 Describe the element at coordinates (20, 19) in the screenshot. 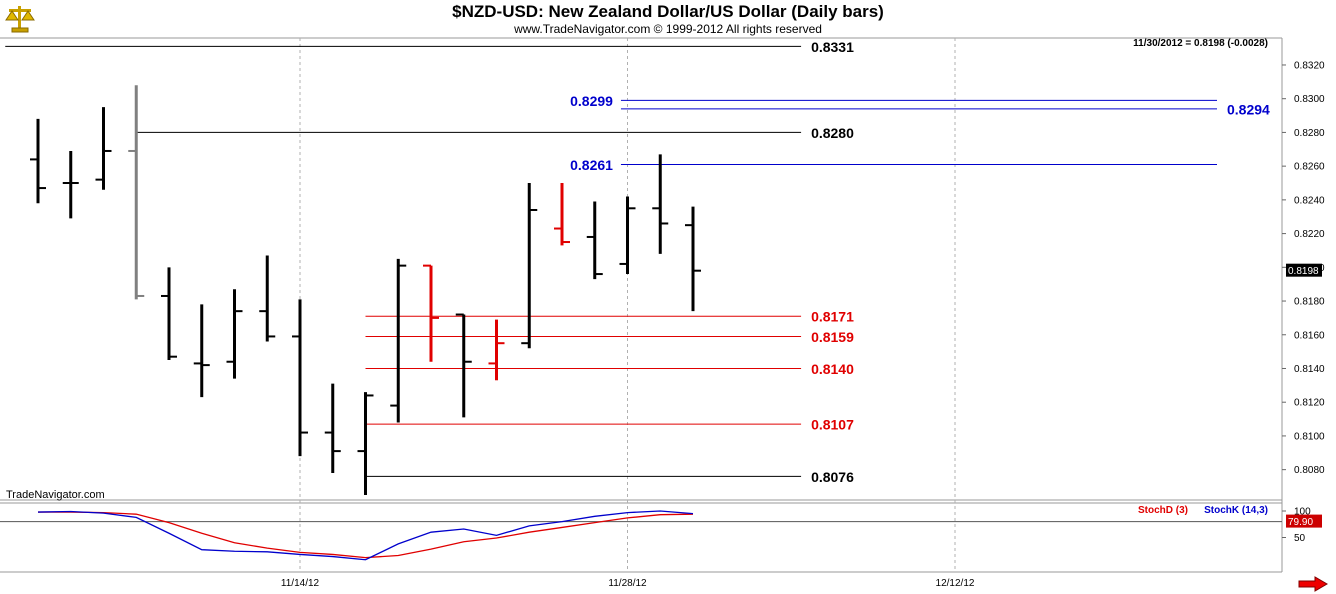

I see `gold-scales-icon` at that location.